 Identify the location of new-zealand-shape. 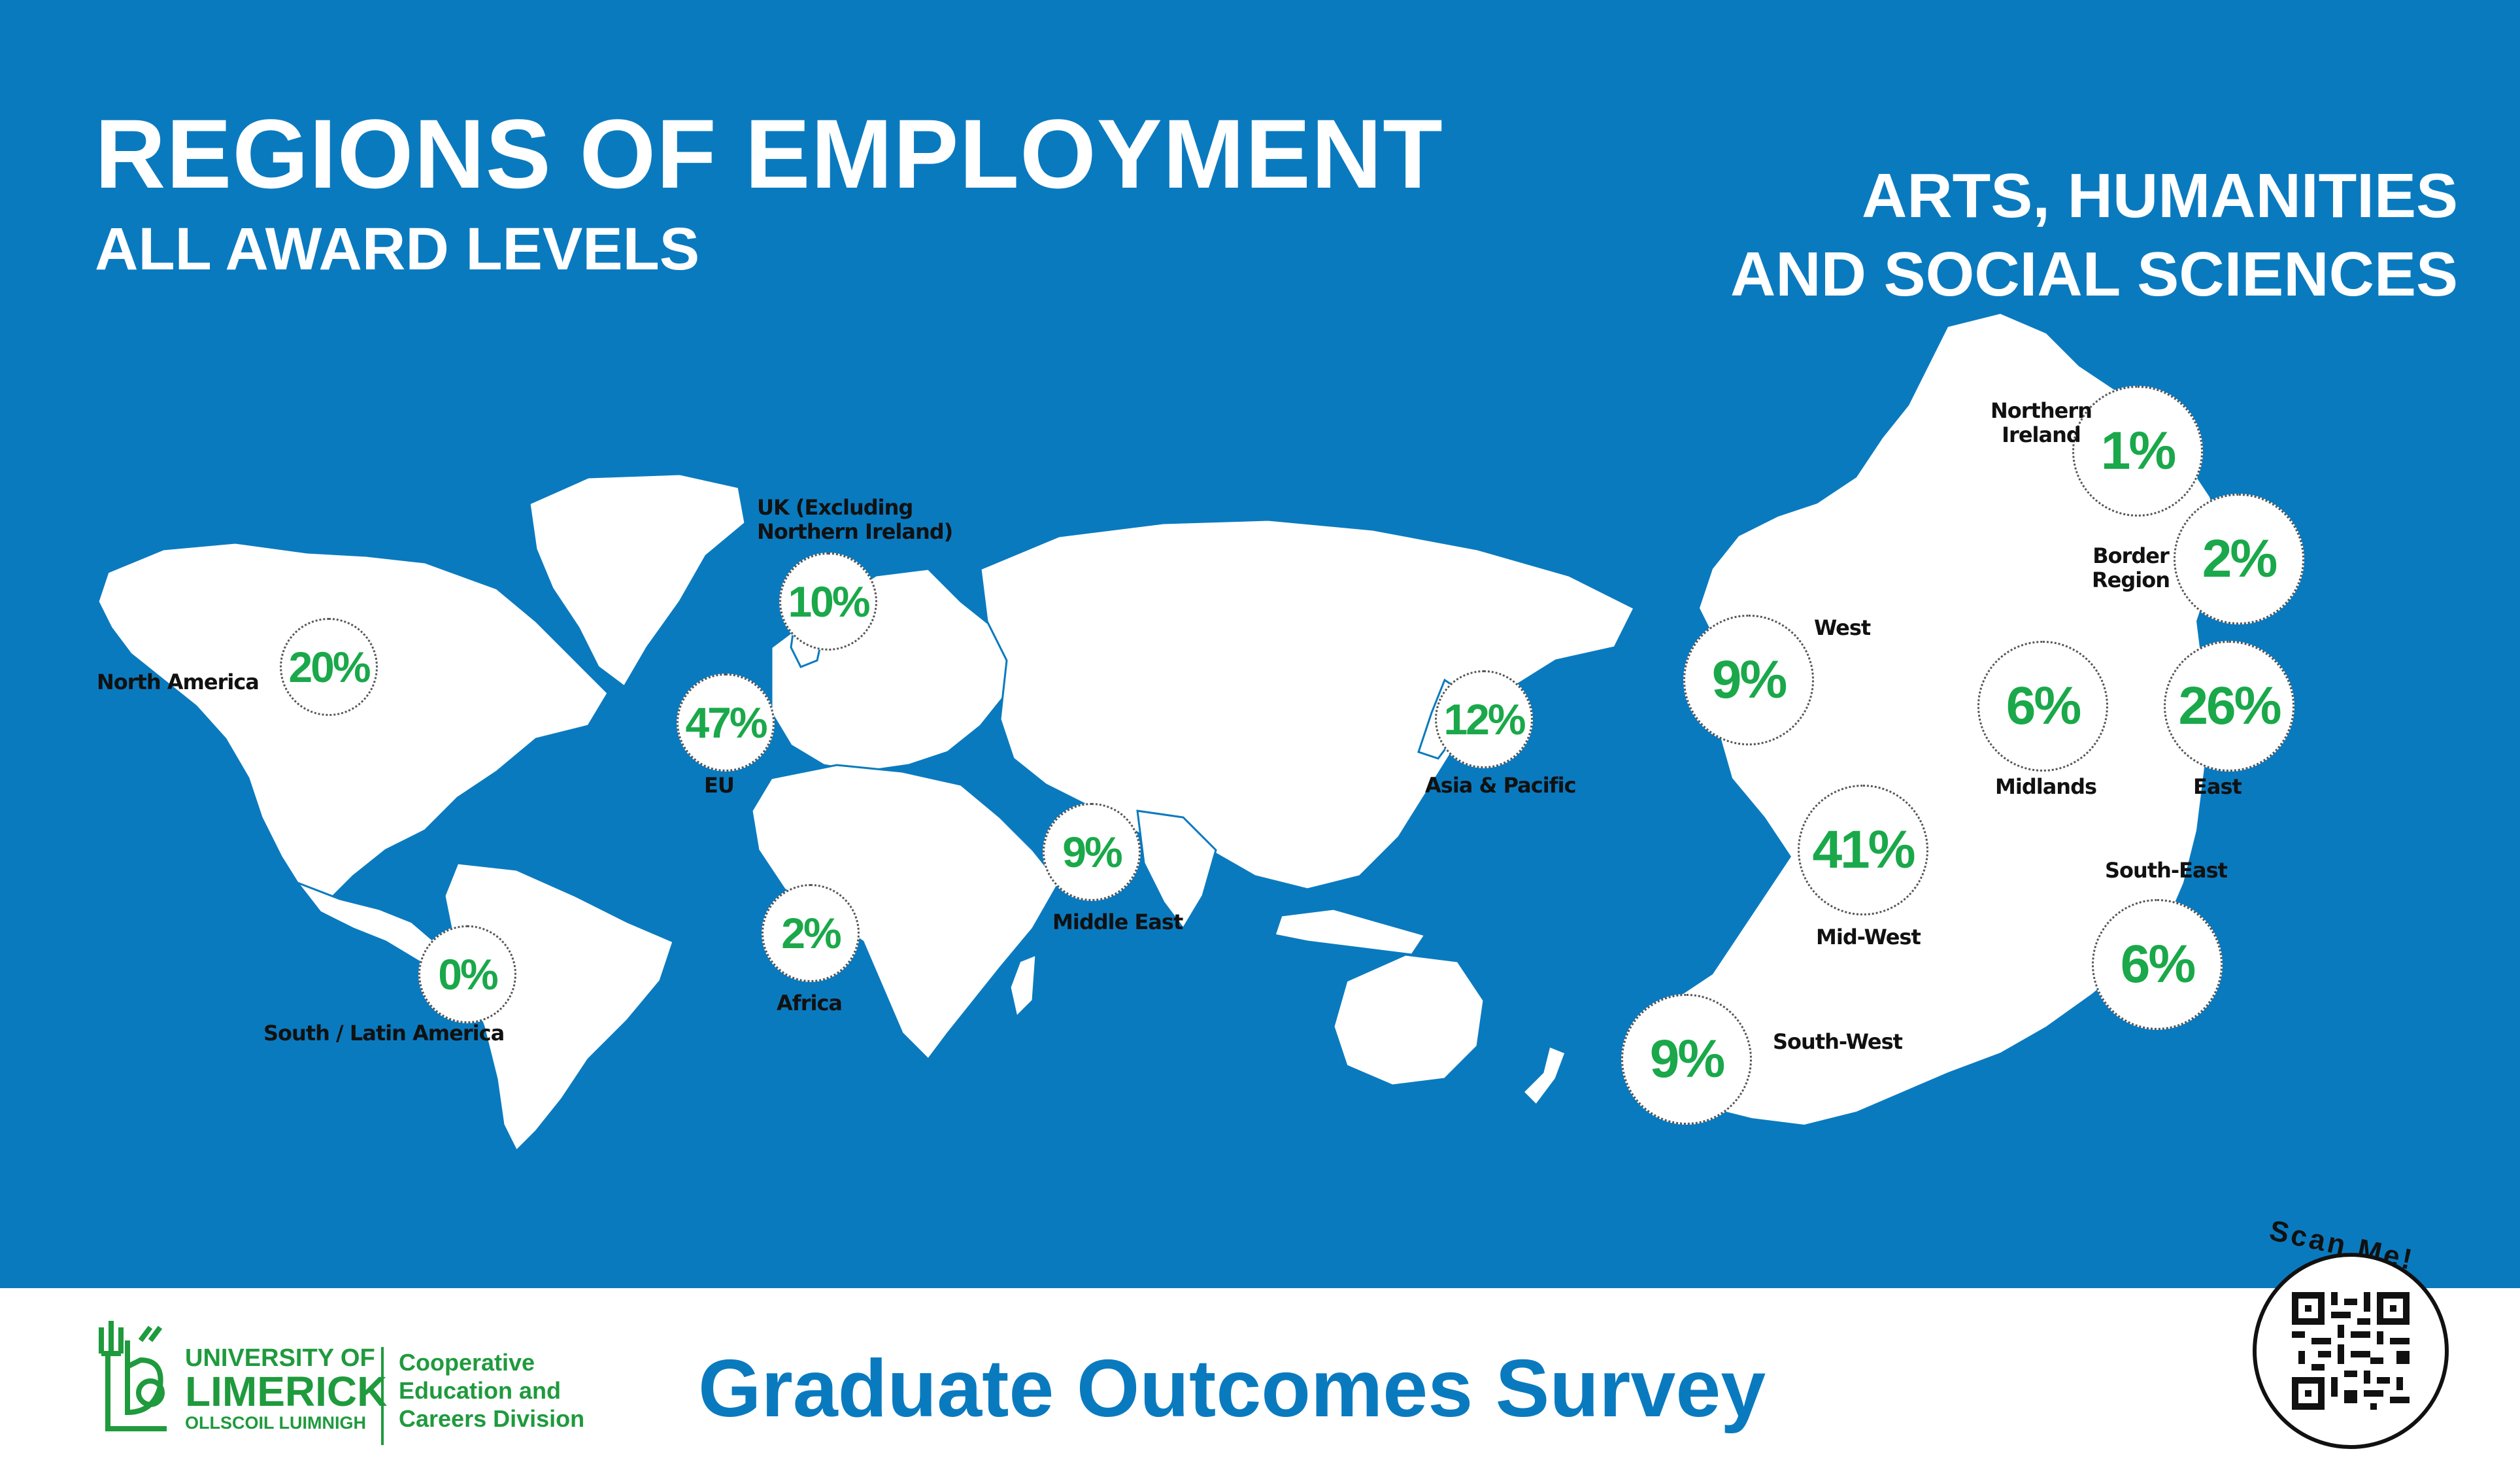
(1544, 1075).